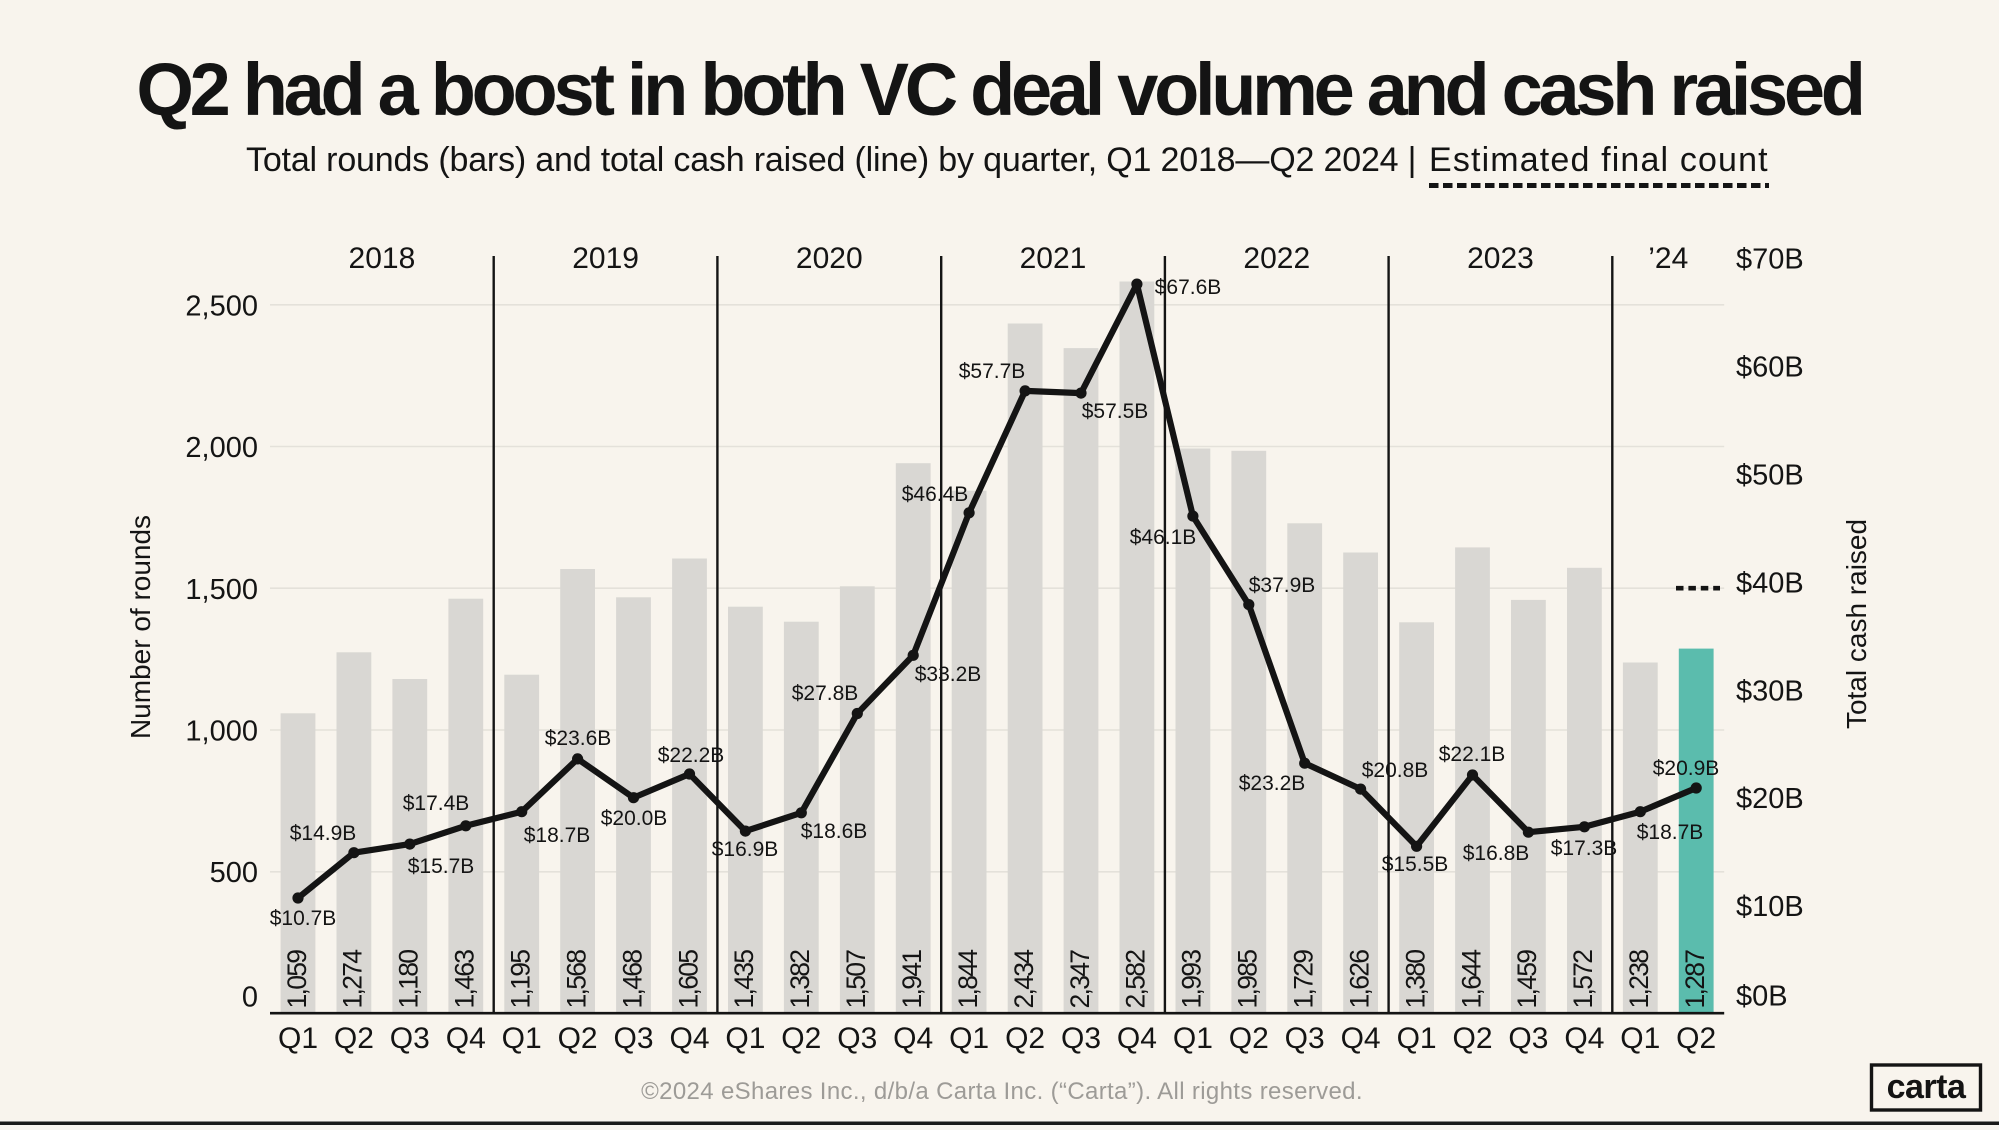 The image size is (1999, 1130). What do you see at coordinates (1415, 864) in the screenshot?
I see `svg-text: $15.5B` at bounding box center [1415, 864].